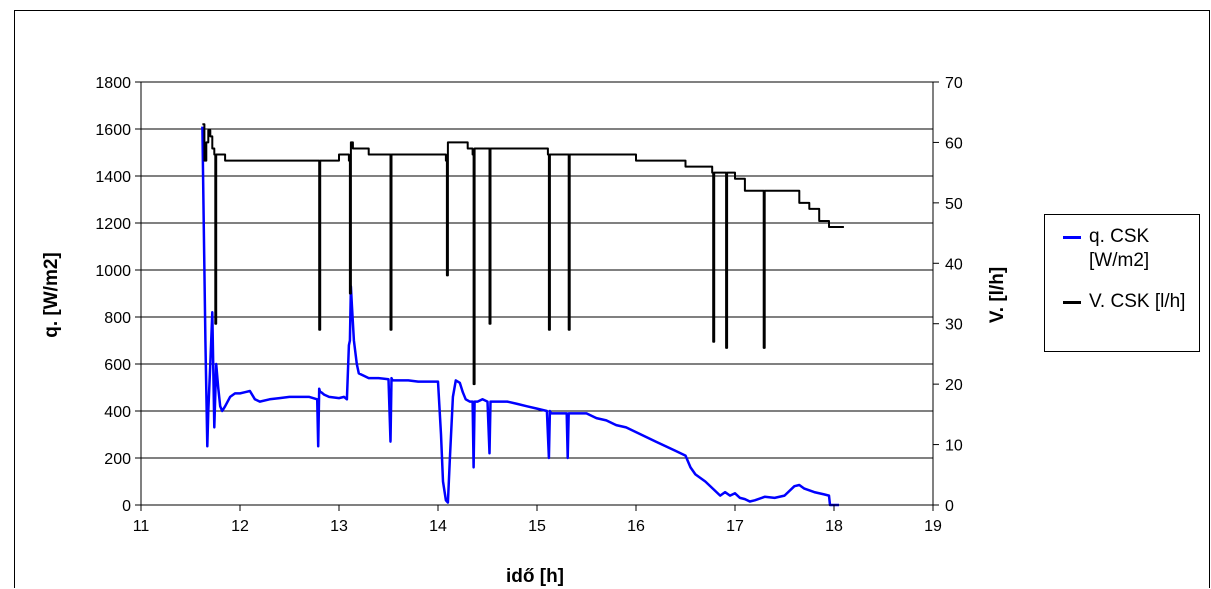 Image resolution: width=1211 pixels, height=589 pixels. What do you see at coordinates (636, 526) in the screenshot?
I see `x-tick-label: 16` at bounding box center [636, 526].